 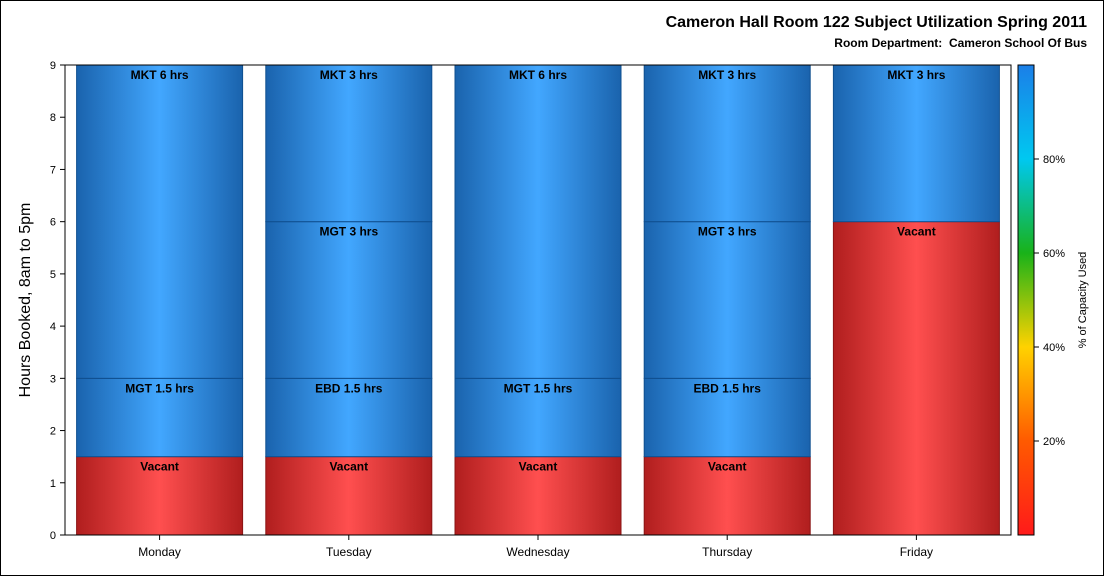 What do you see at coordinates (1054, 442) in the screenshot?
I see `colorbar-tick-label: 20%` at bounding box center [1054, 442].